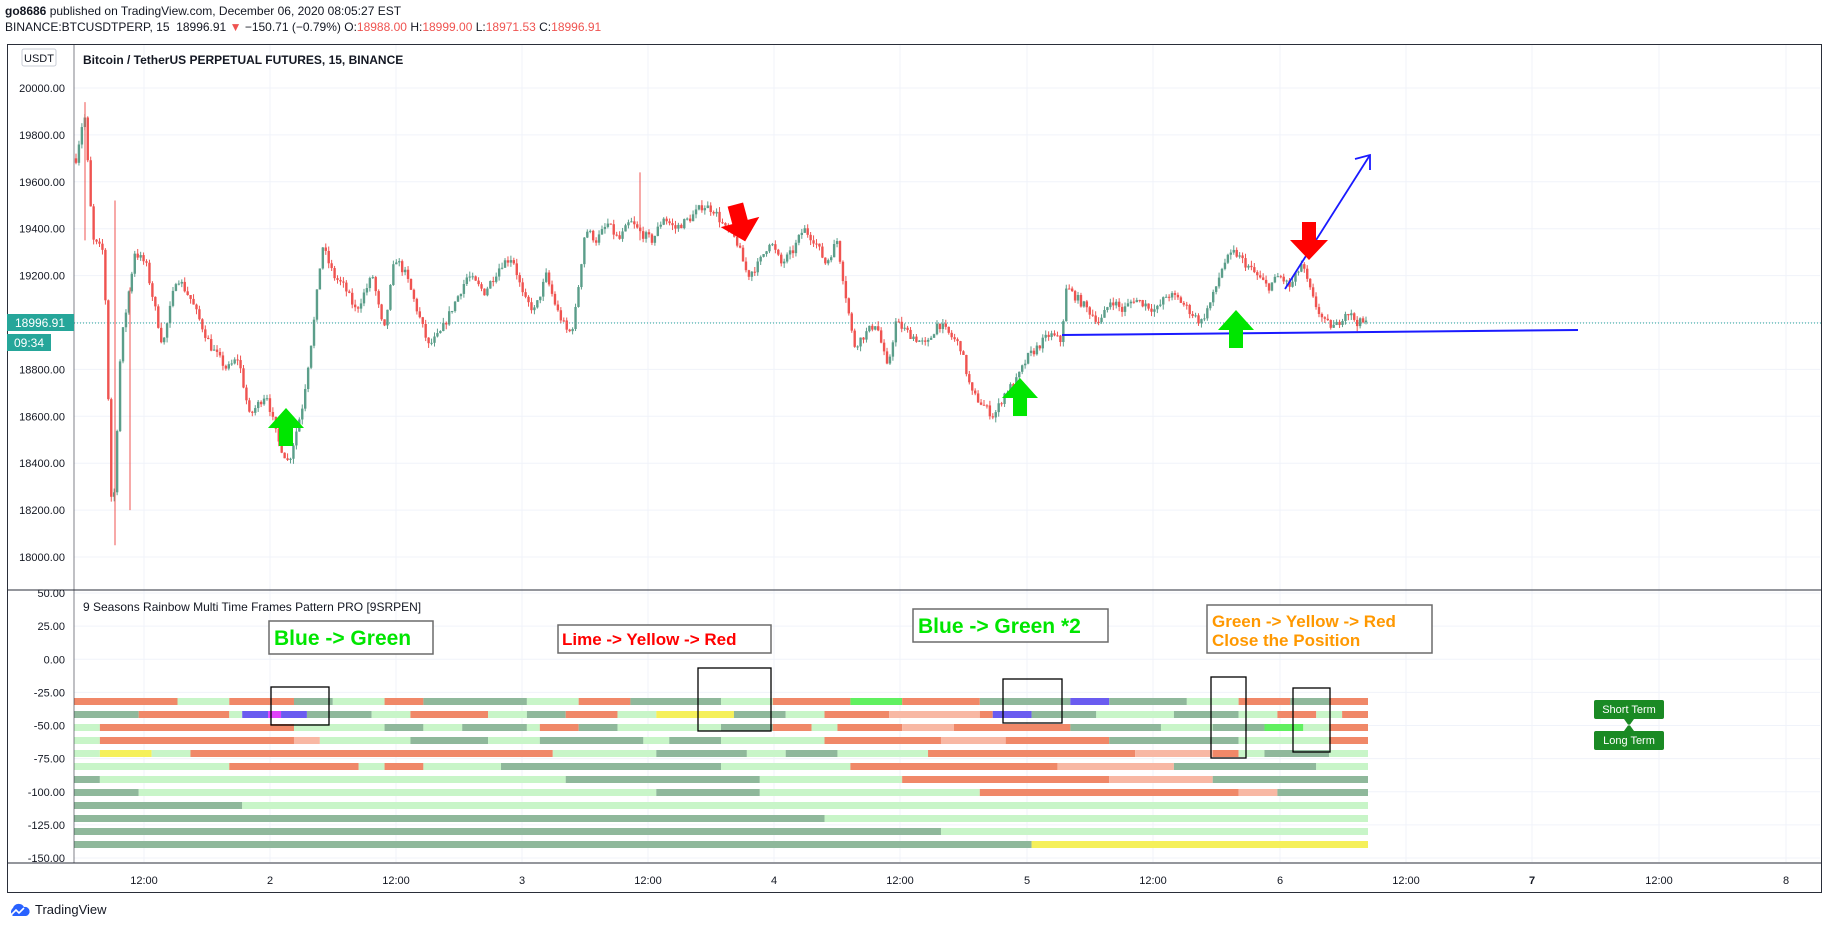 This screenshot has height=930, width=1828. I want to click on tradingview-logo-icon, so click(19, 910).